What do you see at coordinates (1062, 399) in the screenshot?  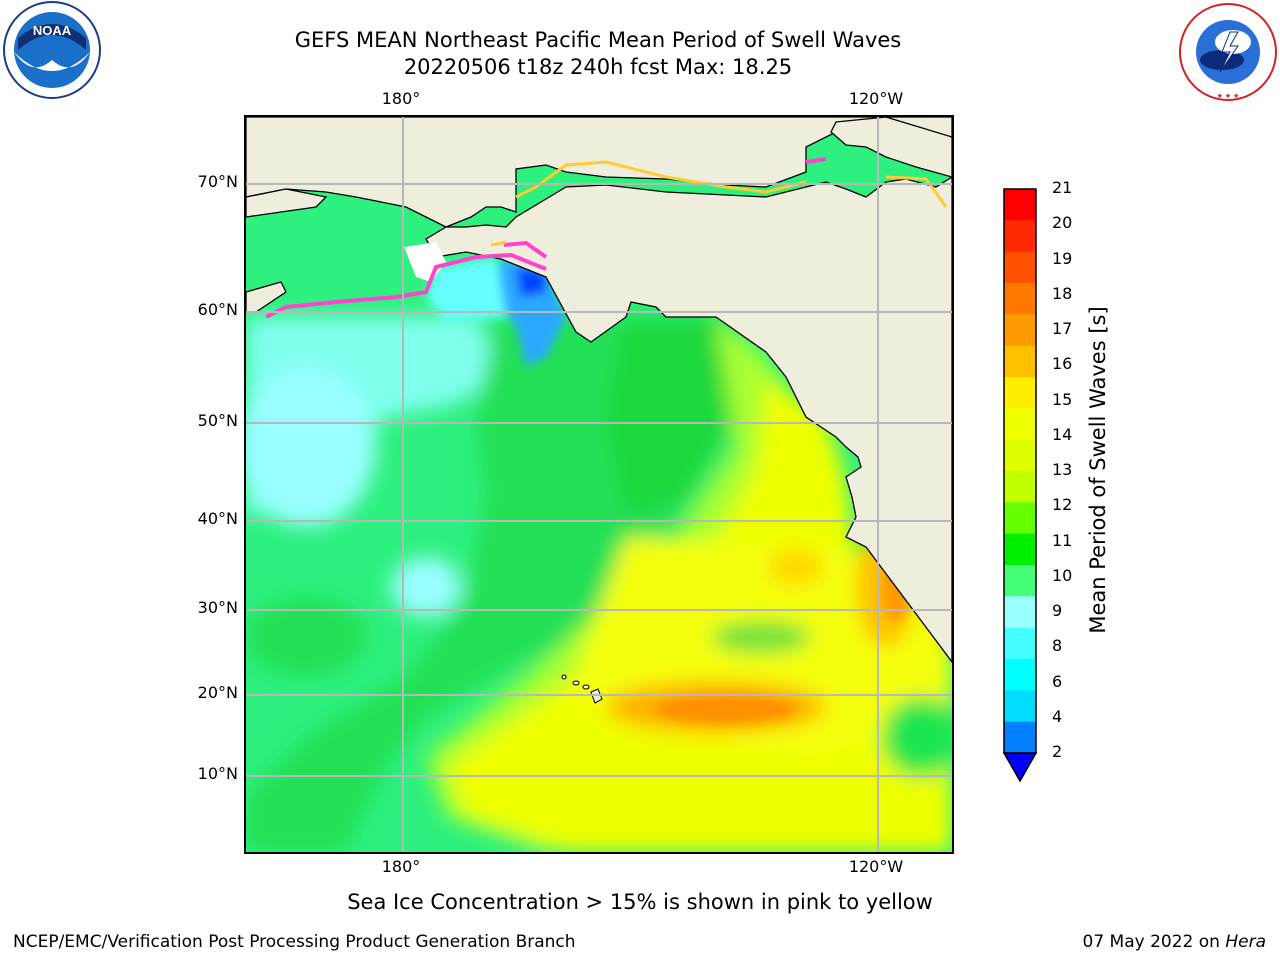 I see `colorbar-tick-label: 15` at bounding box center [1062, 399].